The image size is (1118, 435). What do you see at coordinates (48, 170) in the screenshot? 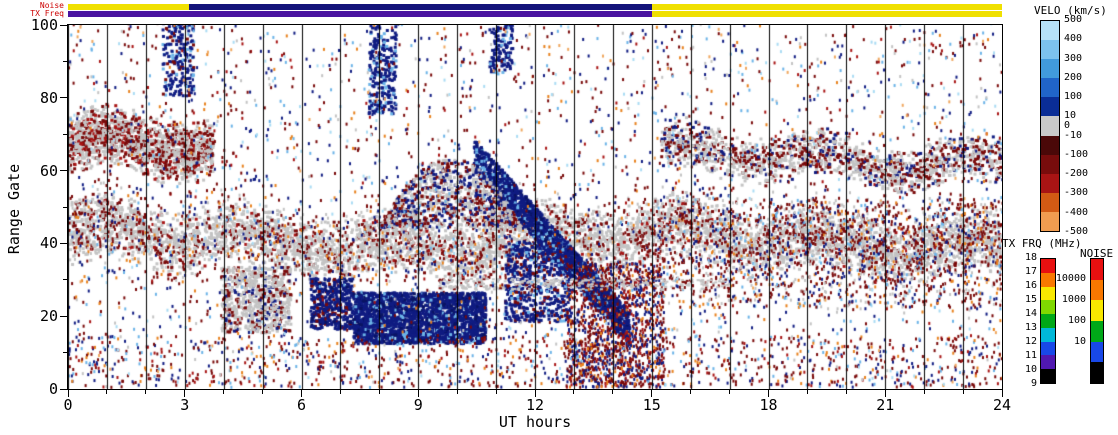
I see `y-tick-label: 60` at bounding box center [48, 170].